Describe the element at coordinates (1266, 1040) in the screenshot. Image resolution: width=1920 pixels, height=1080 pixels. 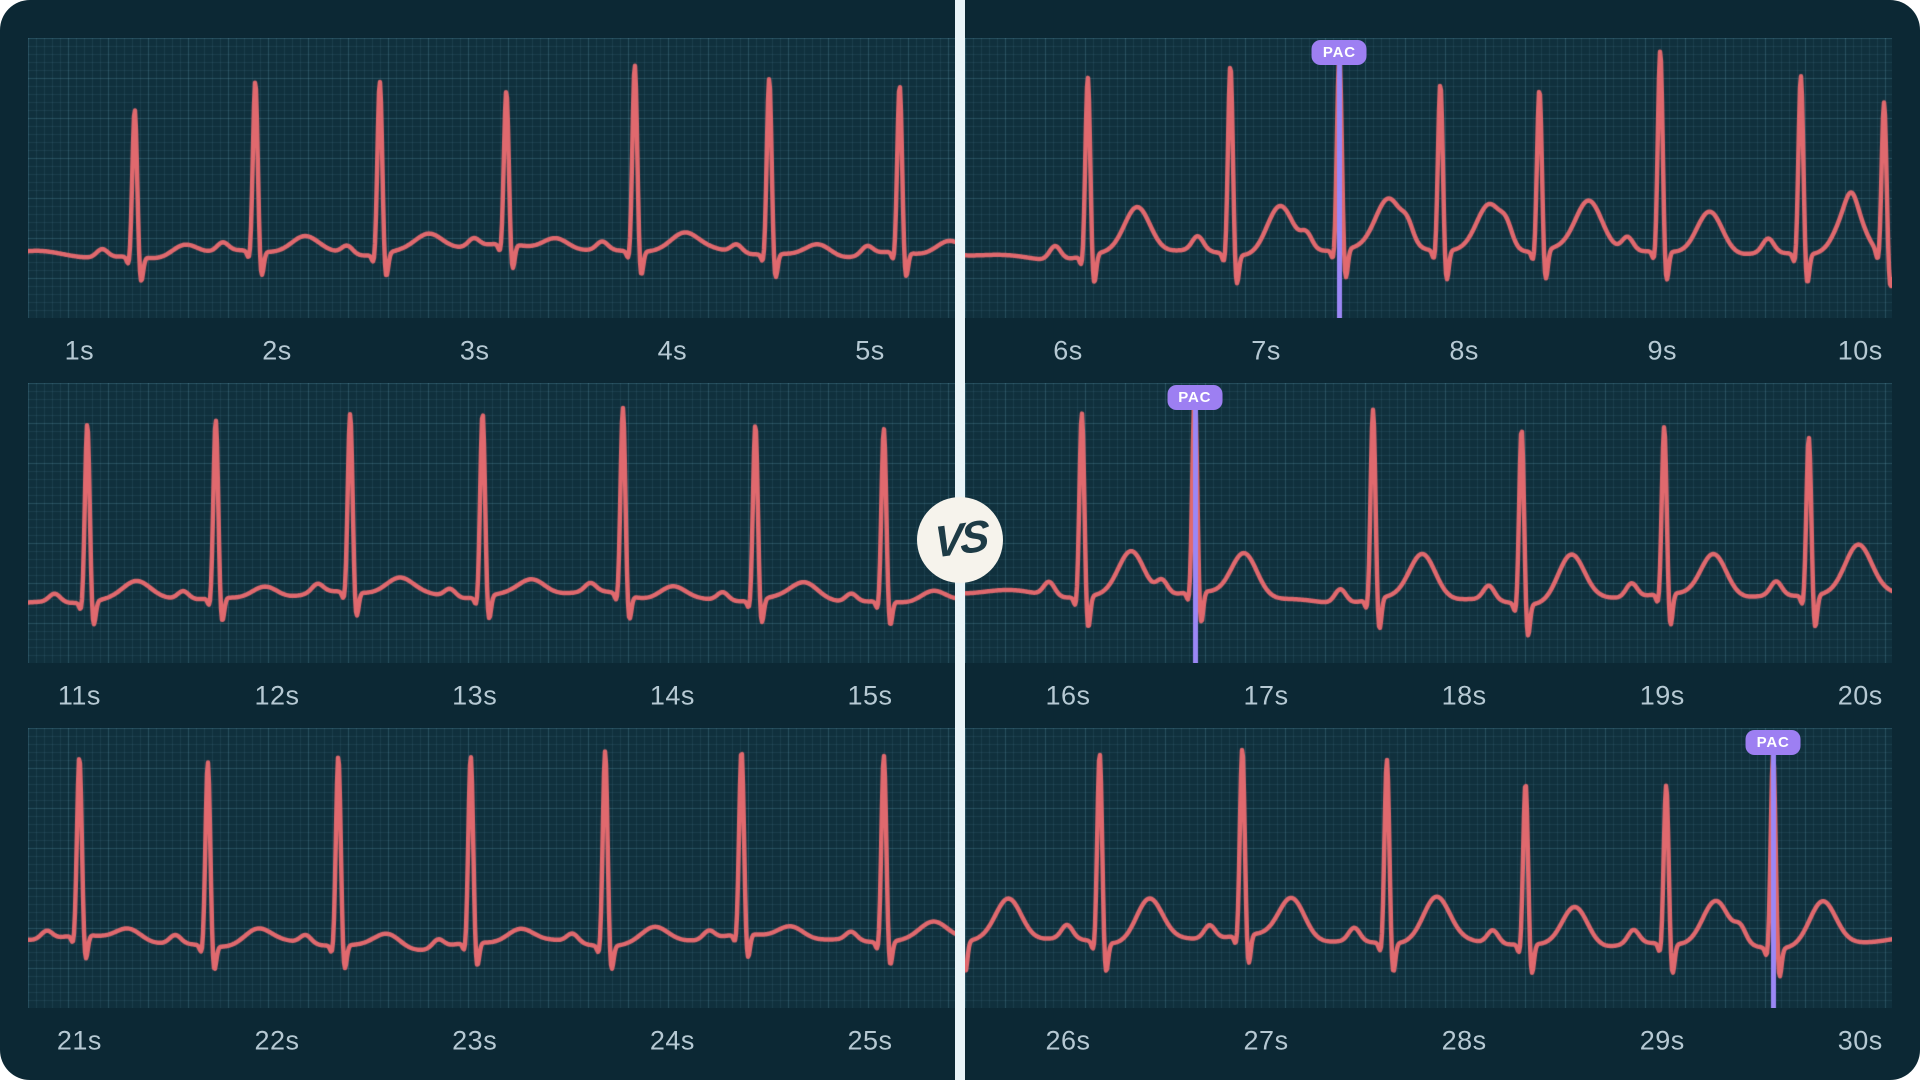
I see `time-tick-label: 27s` at that location.